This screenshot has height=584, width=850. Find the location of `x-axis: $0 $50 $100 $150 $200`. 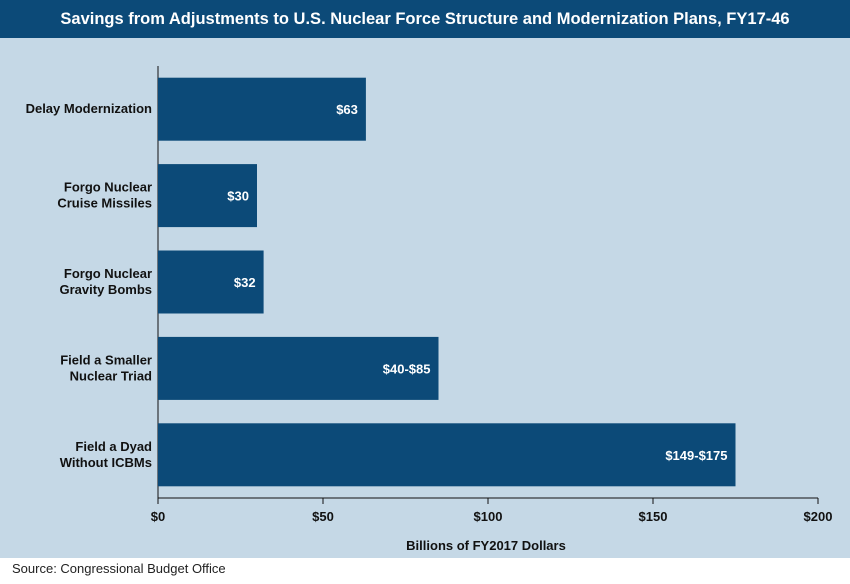

x-axis: $0 $50 $100 $150 $200 is located at coordinates (492, 510).